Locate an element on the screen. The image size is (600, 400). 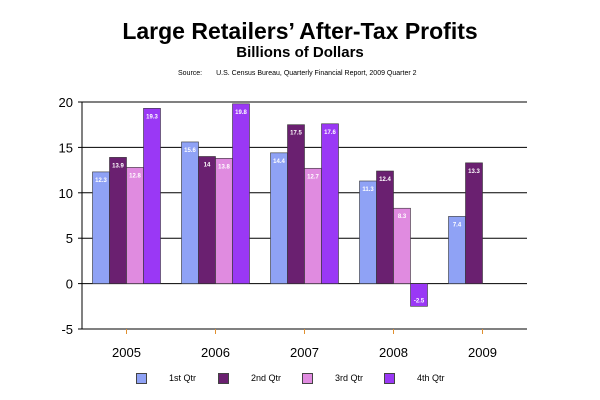
x-tick-label: 2008 is located at coordinates (393, 352).